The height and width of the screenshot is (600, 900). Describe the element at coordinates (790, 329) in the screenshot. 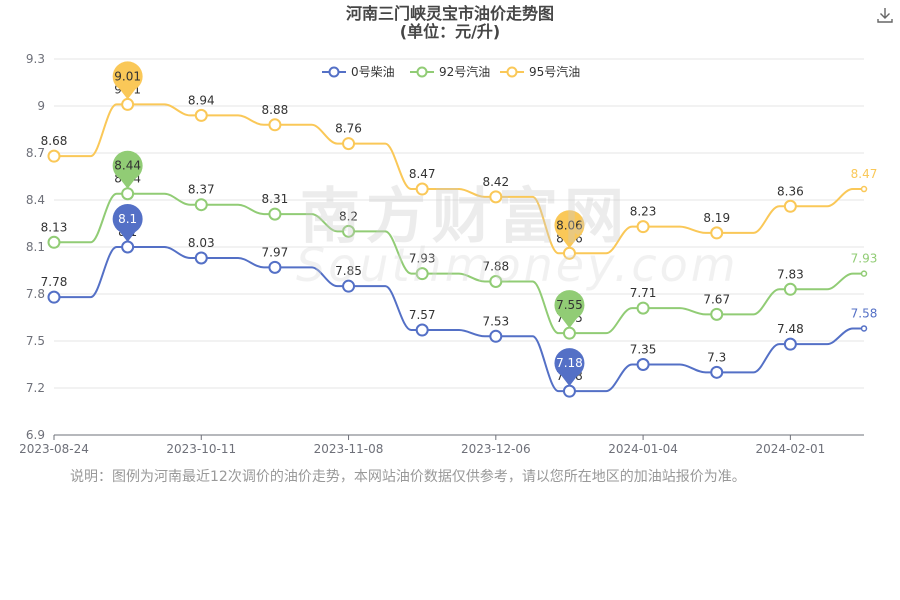

I see `data-label: 7.48` at that location.